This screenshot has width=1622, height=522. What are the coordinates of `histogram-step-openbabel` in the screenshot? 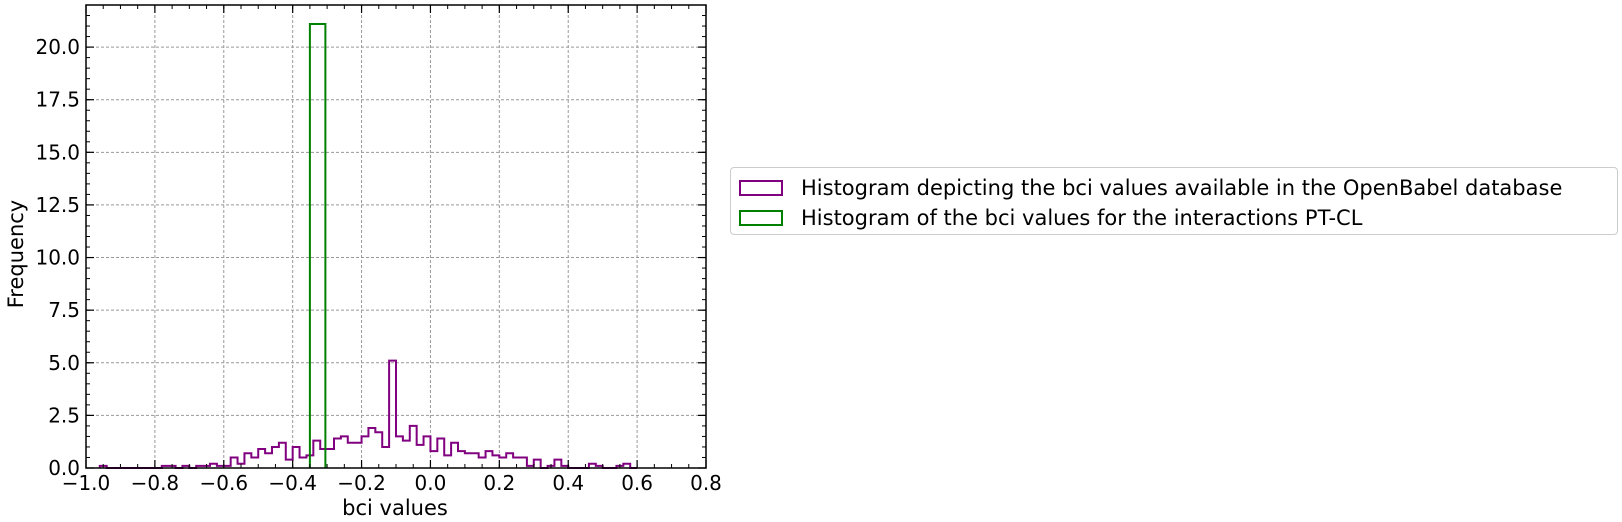 It's located at (368, 414).